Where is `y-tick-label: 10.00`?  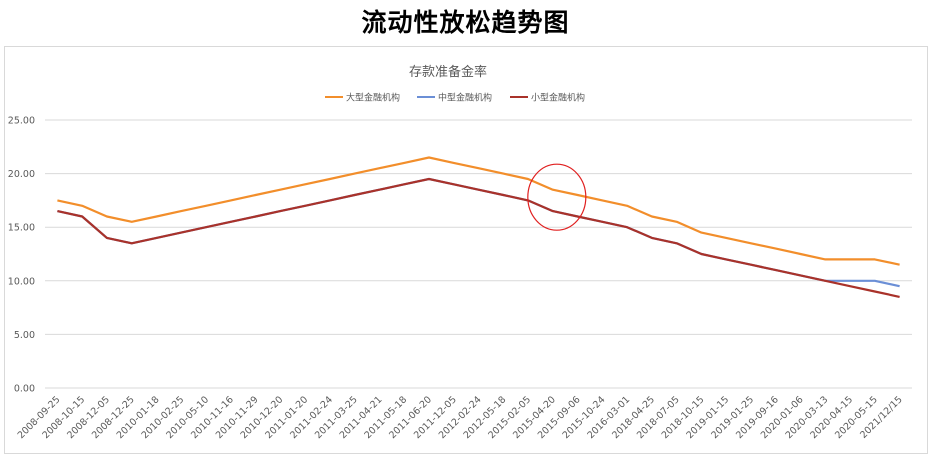
y-tick-label: 10.00 is located at coordinates (21, 281).